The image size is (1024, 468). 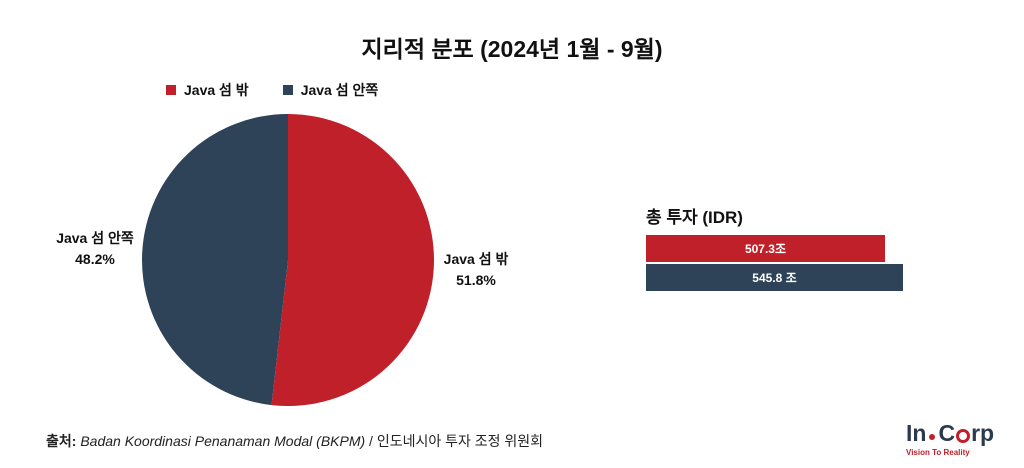 I want to click on legend-item-outside-java: Java 섬 밖, so click(x=207, y=90).